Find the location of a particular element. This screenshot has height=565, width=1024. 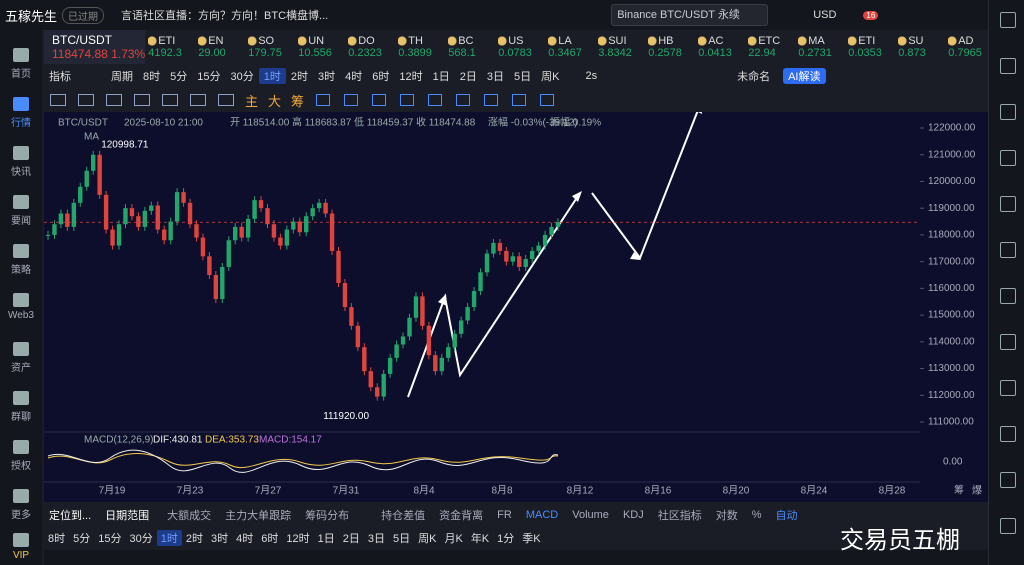

tab: 日期范围 is located at coordinates (127, 516).